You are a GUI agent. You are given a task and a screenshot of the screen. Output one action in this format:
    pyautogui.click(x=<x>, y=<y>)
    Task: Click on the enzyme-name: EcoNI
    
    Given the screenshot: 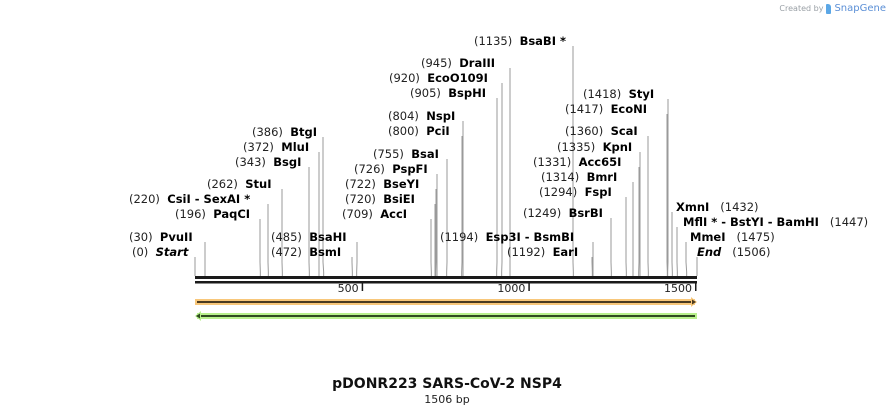 What is the action you would take?
    pyautogui.click(x=629, y=109)
    